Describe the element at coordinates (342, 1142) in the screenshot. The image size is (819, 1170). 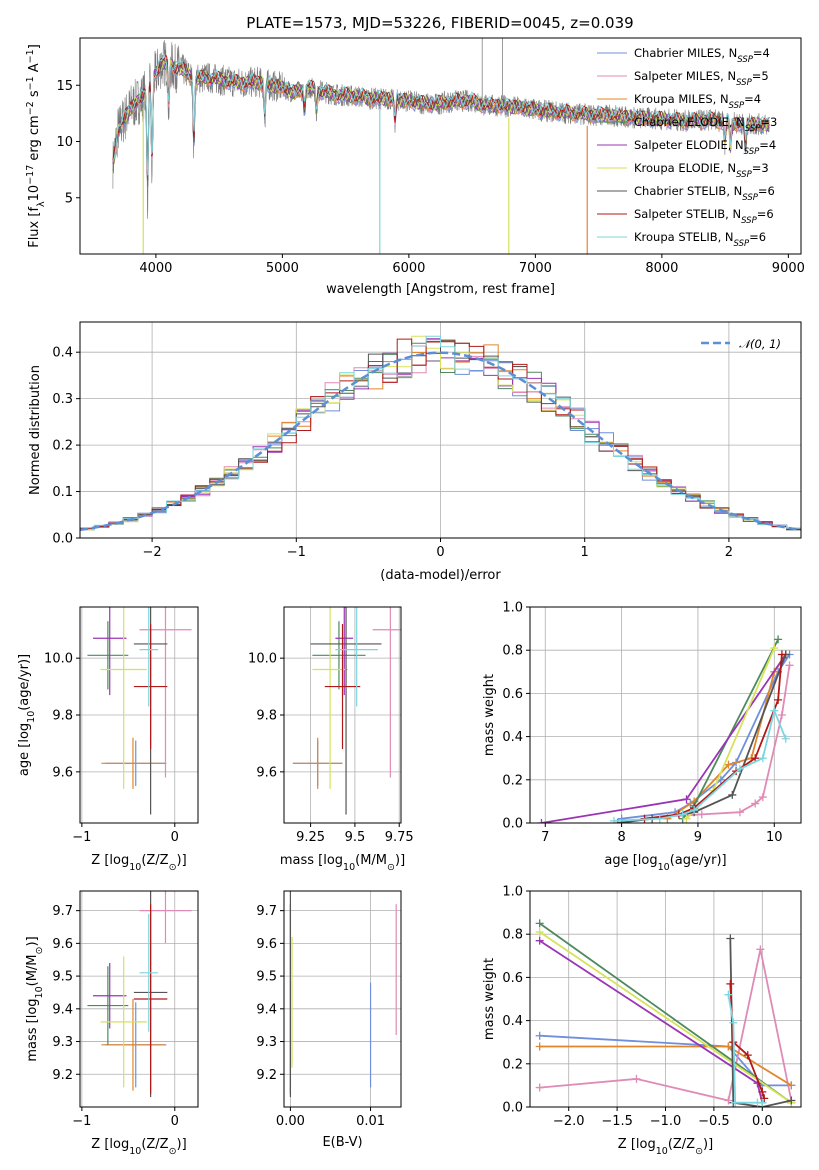
I see `x-axis-label: E(B-V)` at that location.